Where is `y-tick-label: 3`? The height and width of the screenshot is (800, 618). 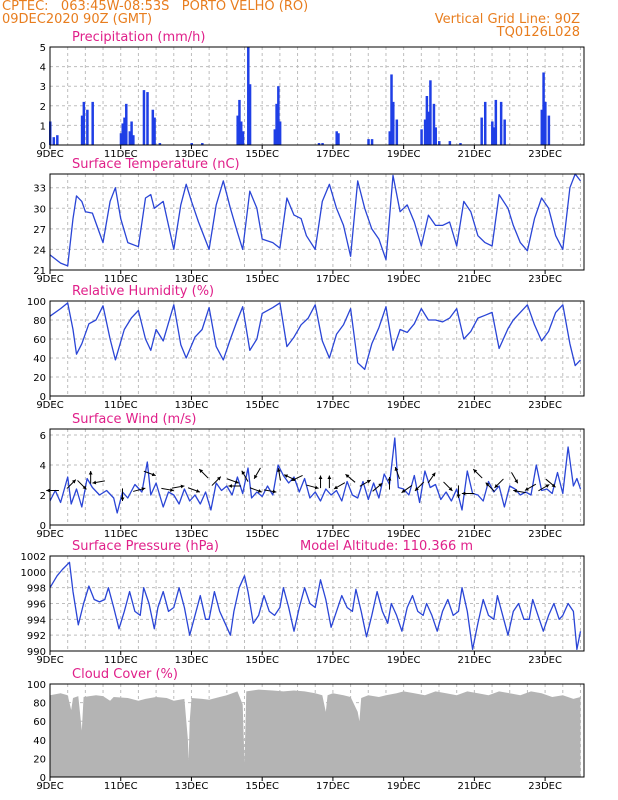 y-tick-label: 3 is located at coordinates (43, 87).